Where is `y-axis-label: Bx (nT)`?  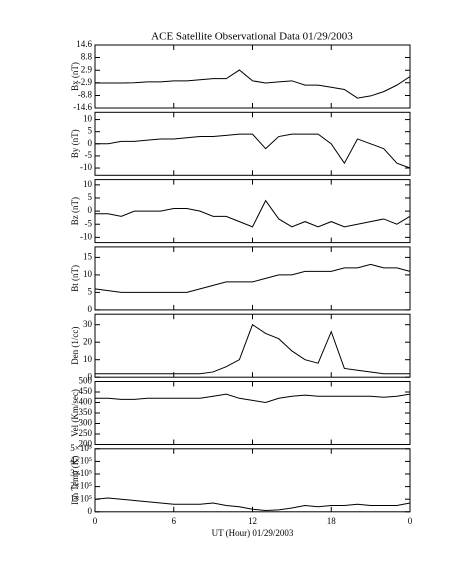 y-axis-label: Bx (nT) is located at coordinates (75, 76).